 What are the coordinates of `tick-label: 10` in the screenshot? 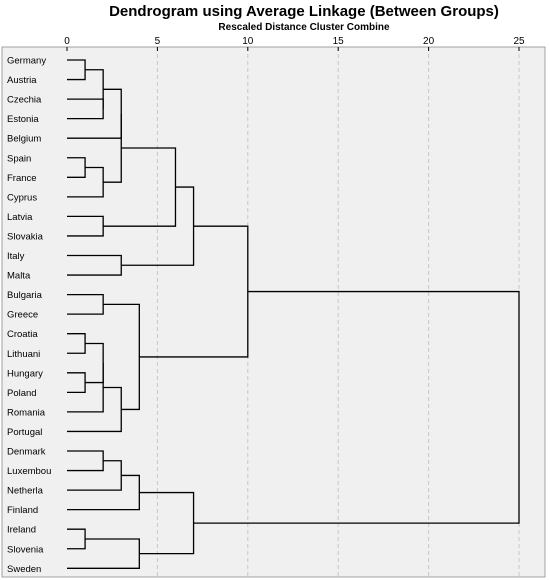 It's located at (248, 41).